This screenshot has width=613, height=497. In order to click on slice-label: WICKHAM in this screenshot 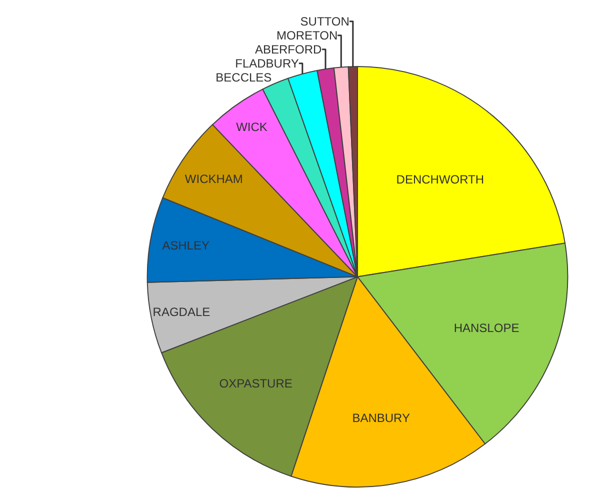, I will do `click(213, 179)`.